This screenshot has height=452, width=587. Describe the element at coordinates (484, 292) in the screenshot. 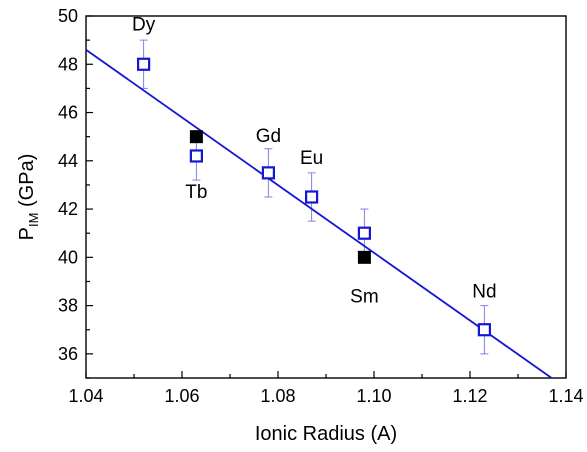

I see `point-label-nd: Nd` at that location.